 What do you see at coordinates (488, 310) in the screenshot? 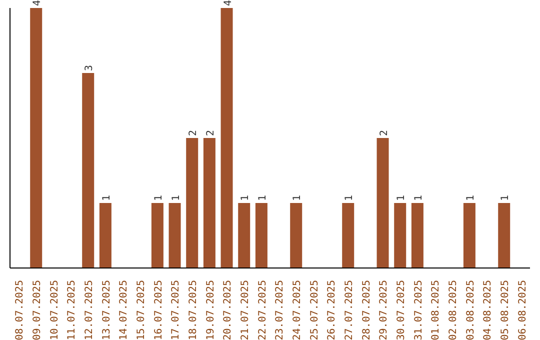
I see `x-tick-label: 04.08.2025` at bounding box center [488, 310].